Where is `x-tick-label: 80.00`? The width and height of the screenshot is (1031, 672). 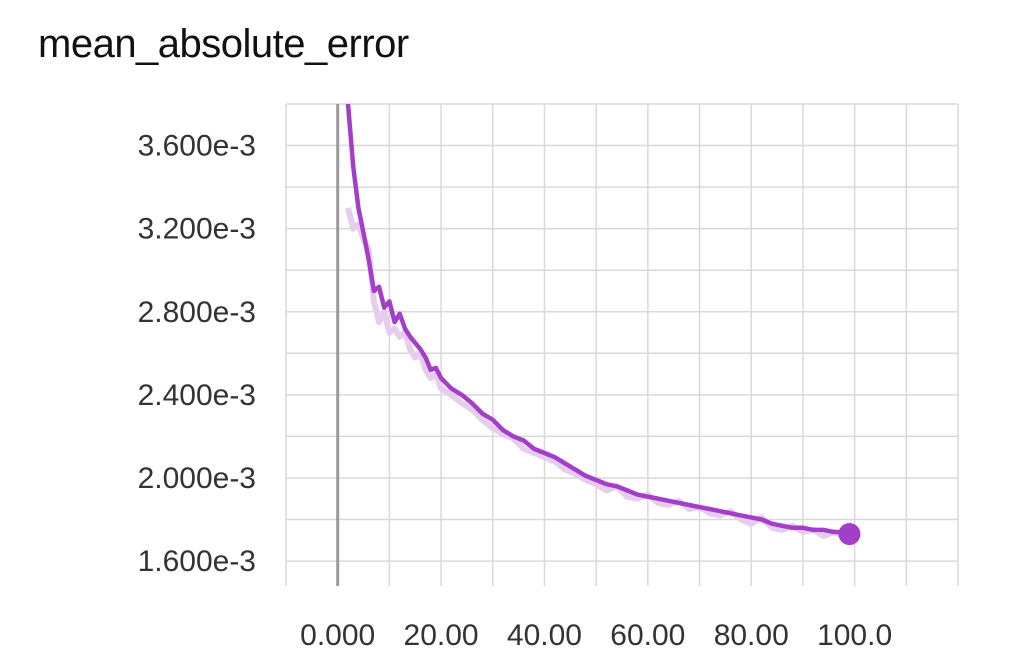 x-tick-label: 80.00 is located at coordinates (751, 635).